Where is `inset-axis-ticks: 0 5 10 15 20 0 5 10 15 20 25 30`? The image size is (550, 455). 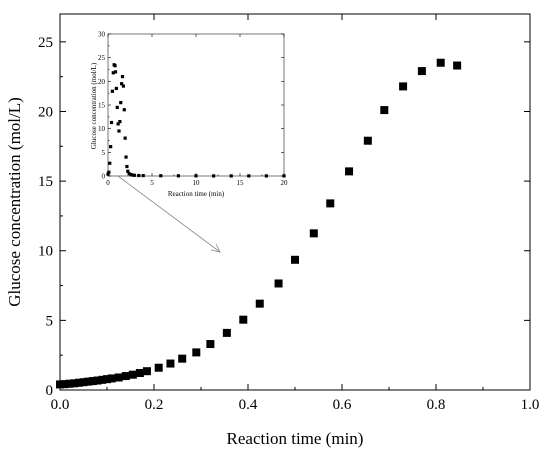
inset-axis-ticks: 0 5 10 15 20 0 5 10 15 20 25 30 is located at coordinates (193, 109).